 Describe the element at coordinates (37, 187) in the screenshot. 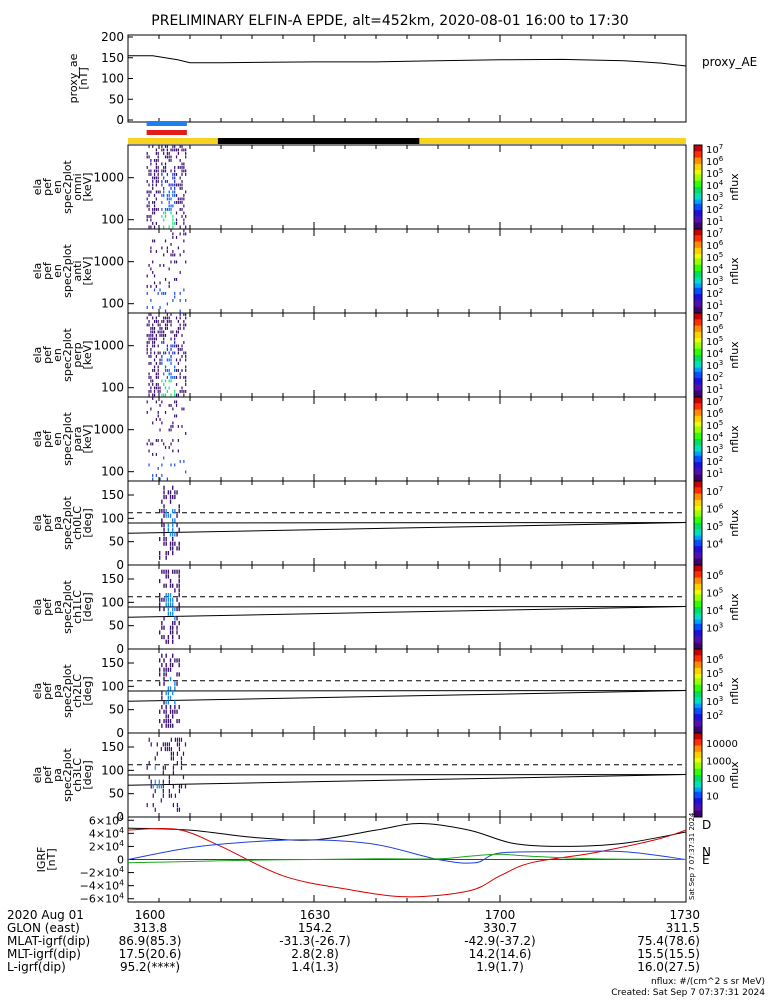

I see `ylabel-line: ela` at that location.